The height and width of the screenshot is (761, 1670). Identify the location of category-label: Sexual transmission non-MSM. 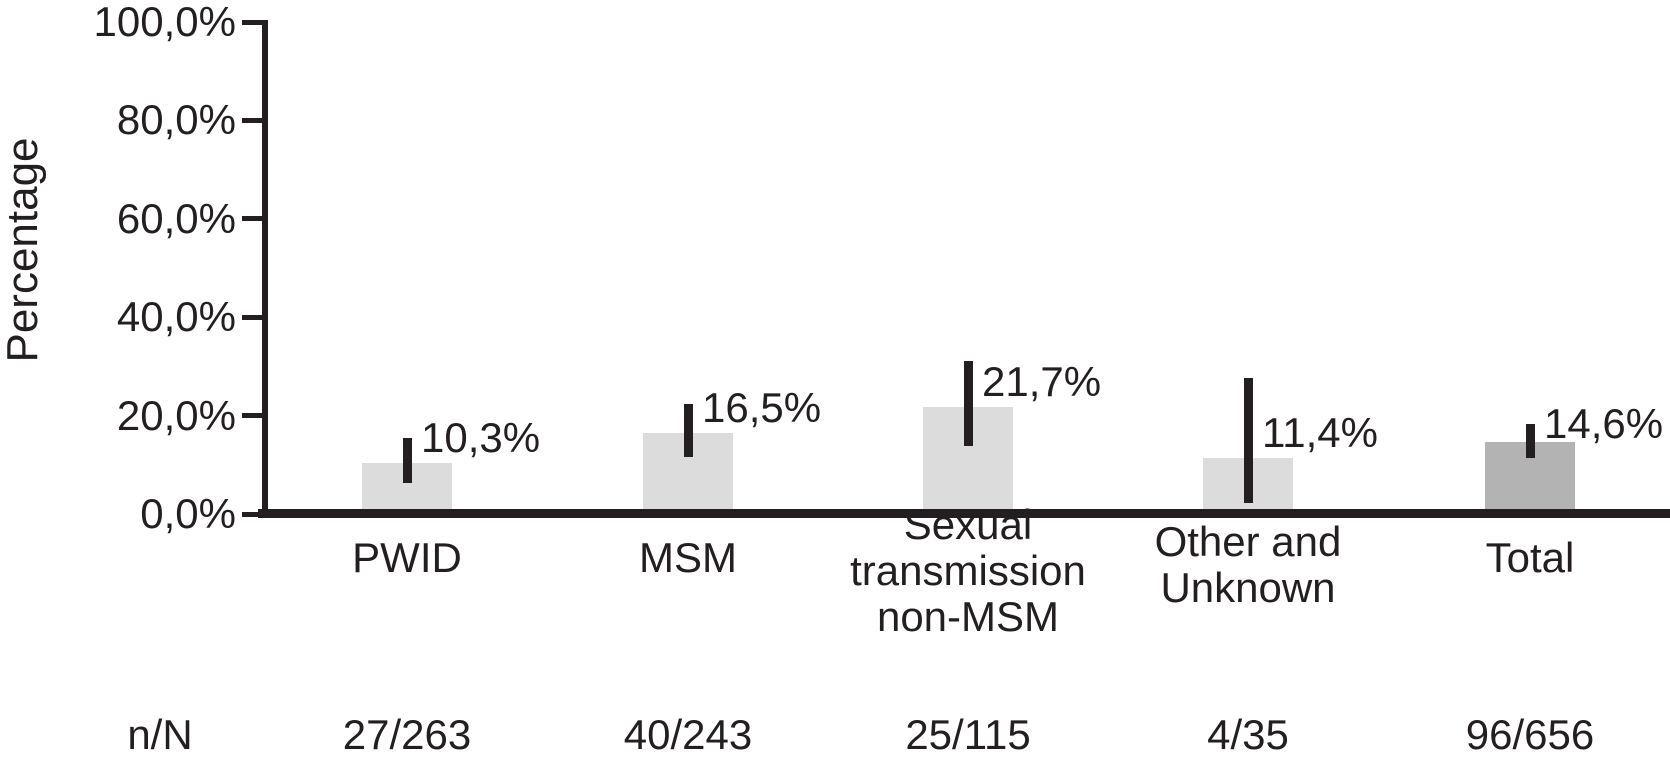
(968, 570).